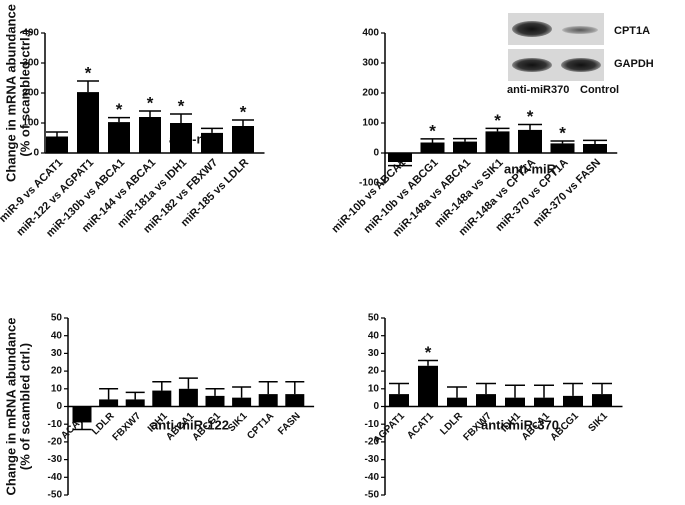 Image resolution: width=685 pixels, height=505 pixels. What do you see at coordinates (538, 90) in the screenshot?
I see `blot-lane-label: anti-miR370` at bounding box center [538, 90].